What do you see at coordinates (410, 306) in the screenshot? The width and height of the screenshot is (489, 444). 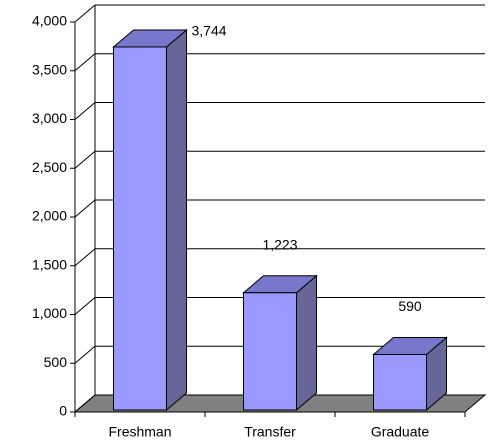 I see `value-label: 590` at bounding box center [410, 306].